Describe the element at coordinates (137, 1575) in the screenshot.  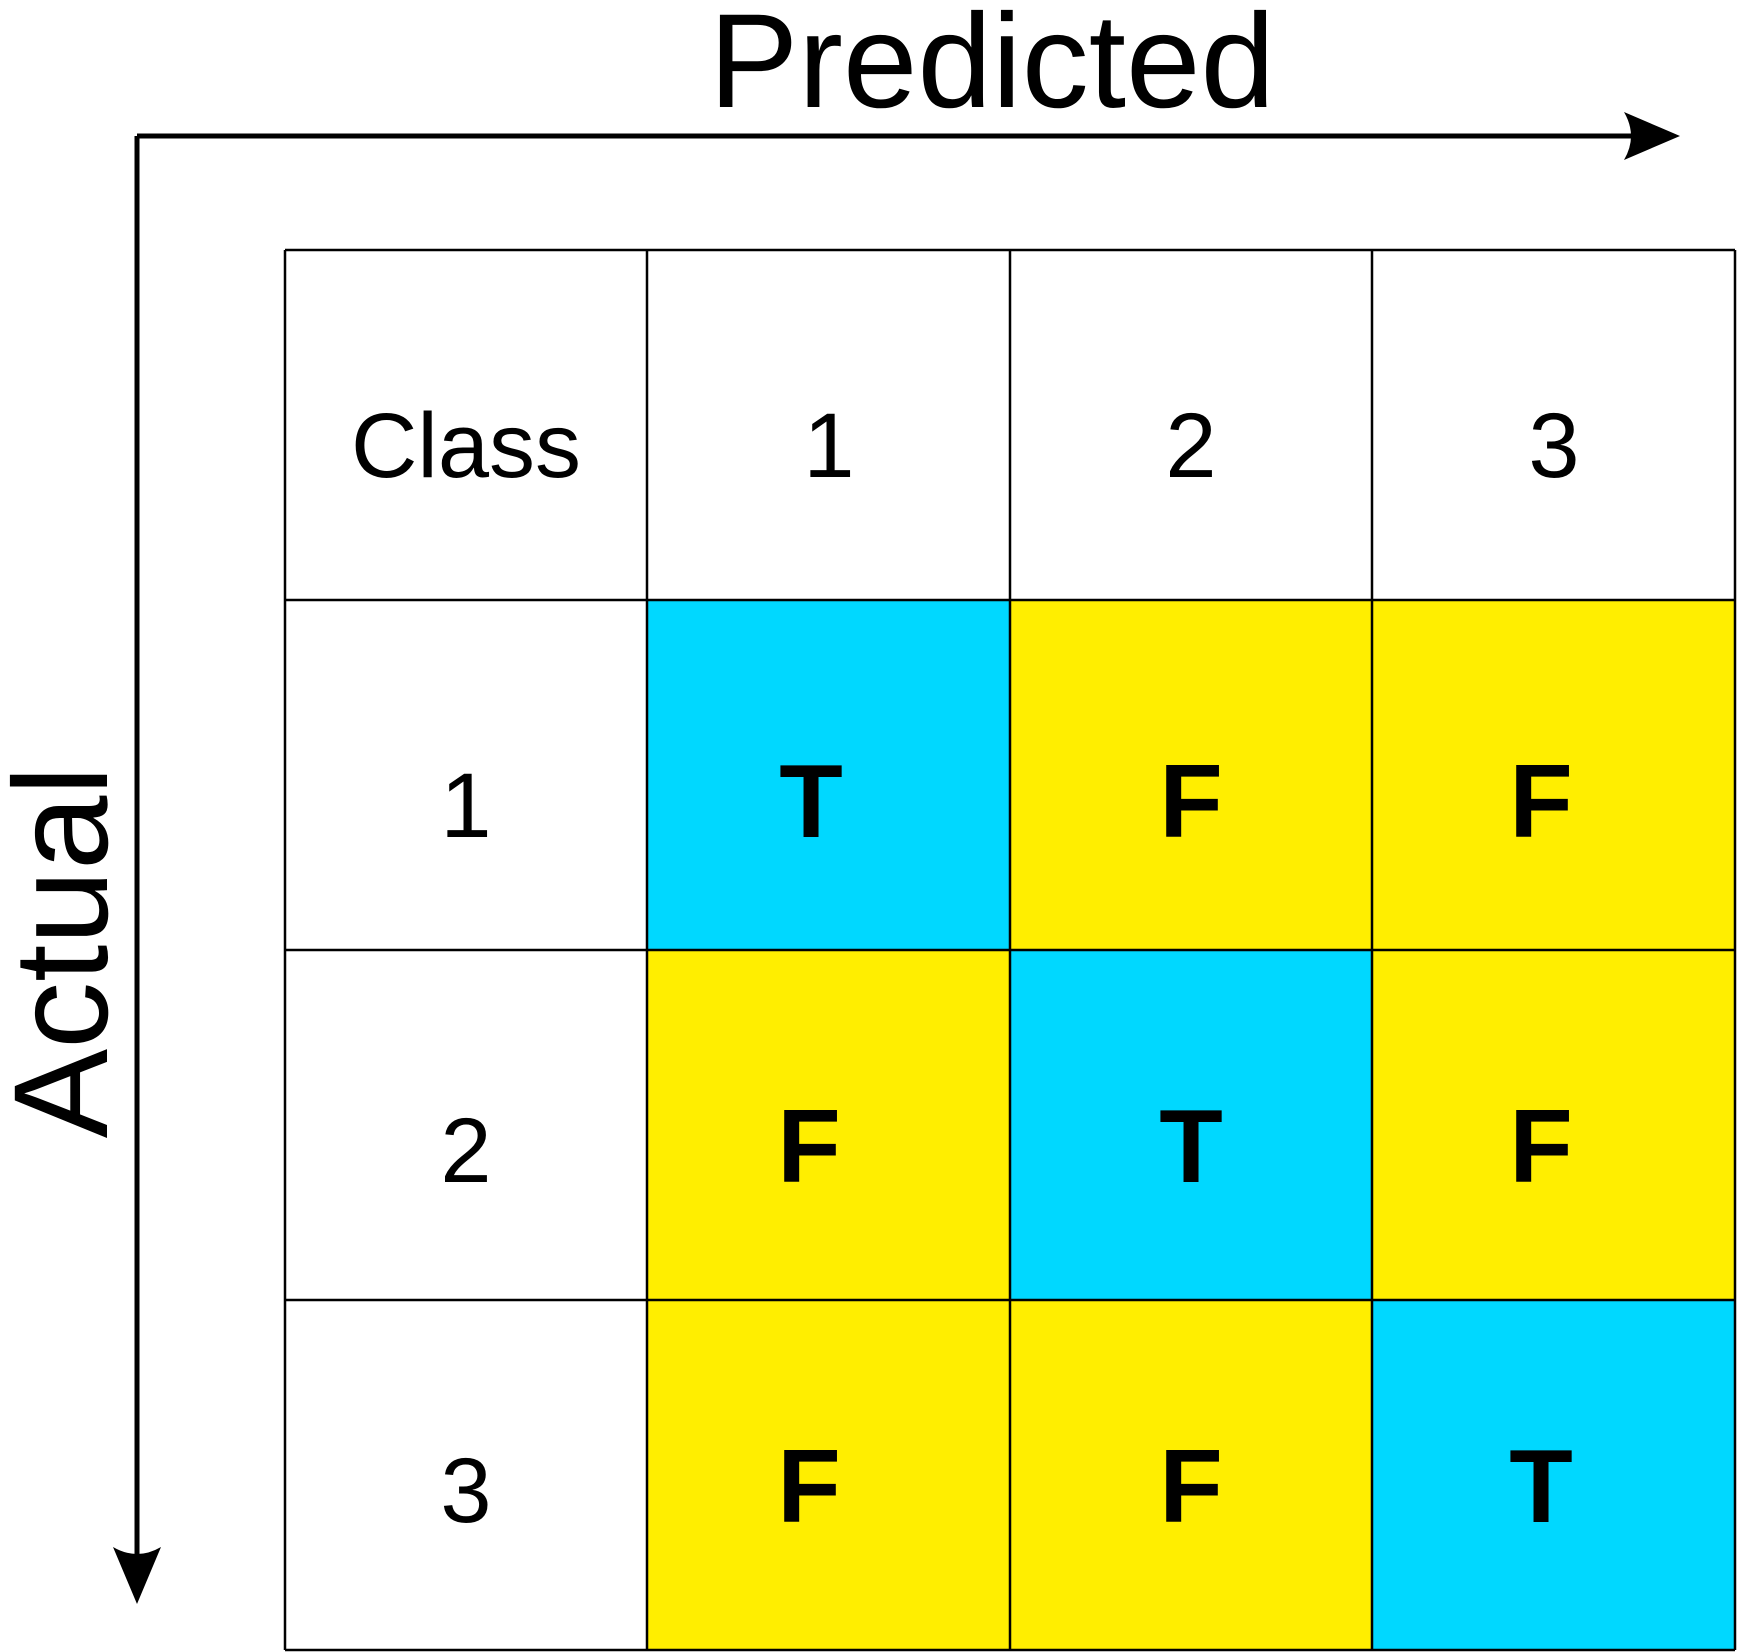
I see `actual-axis-arrowhead` at that location.